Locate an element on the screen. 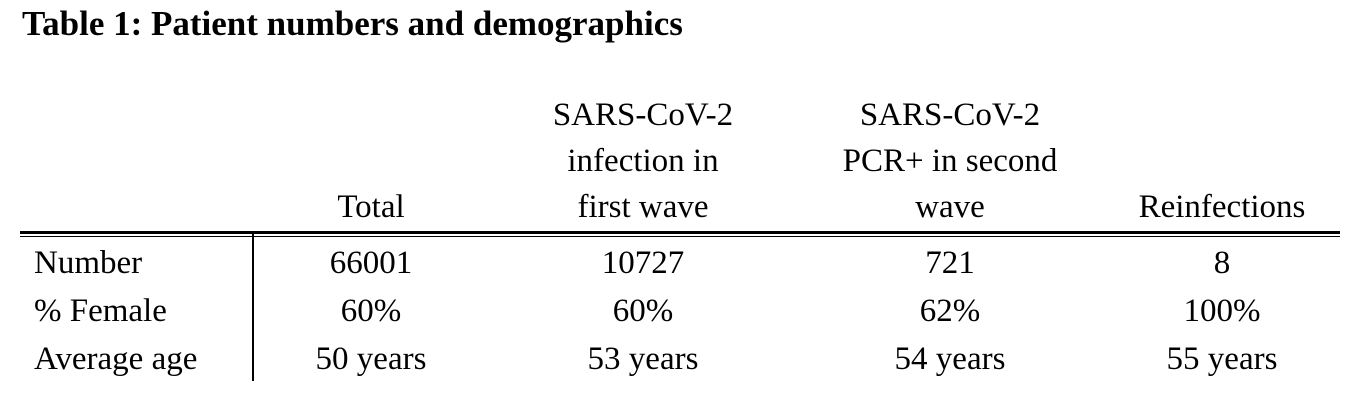 This screenshot has width=1349, height=402. column-header-line: Total is located at coordinates (371, 207).